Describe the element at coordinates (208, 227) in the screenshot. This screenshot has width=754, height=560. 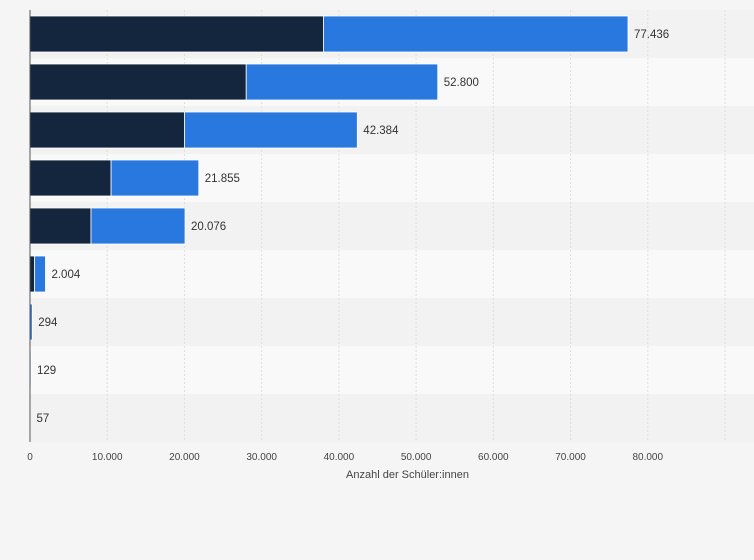
I see `bar-total-label: 20.076` at that location.